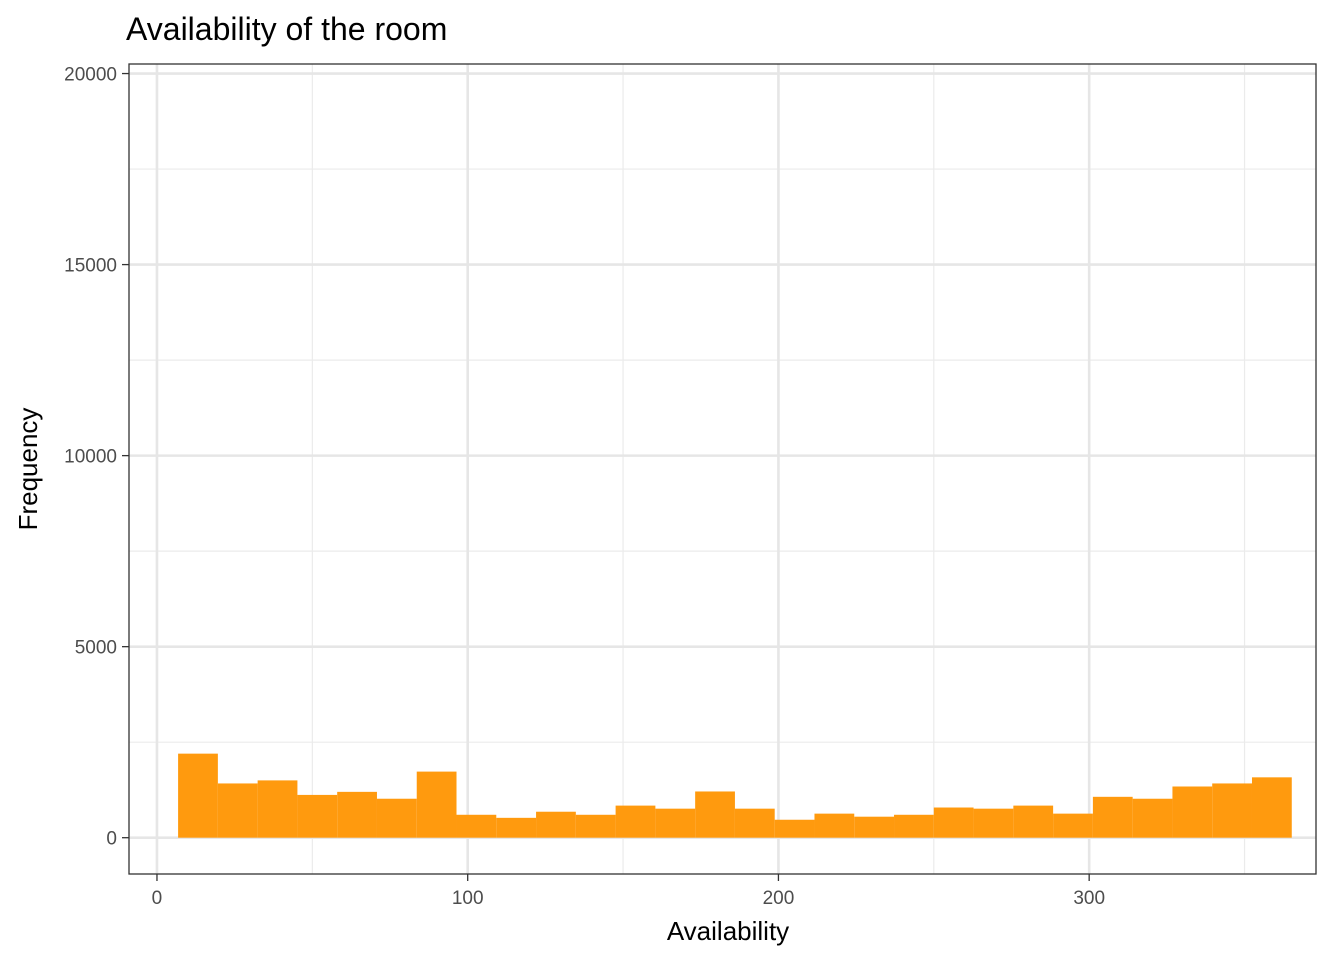 The image size is (1344, 960). What do you see at coordinates (628, 891) in the screenshot?
I see `x-axis: 0 100 200 300` at bounding box center [628, 891].